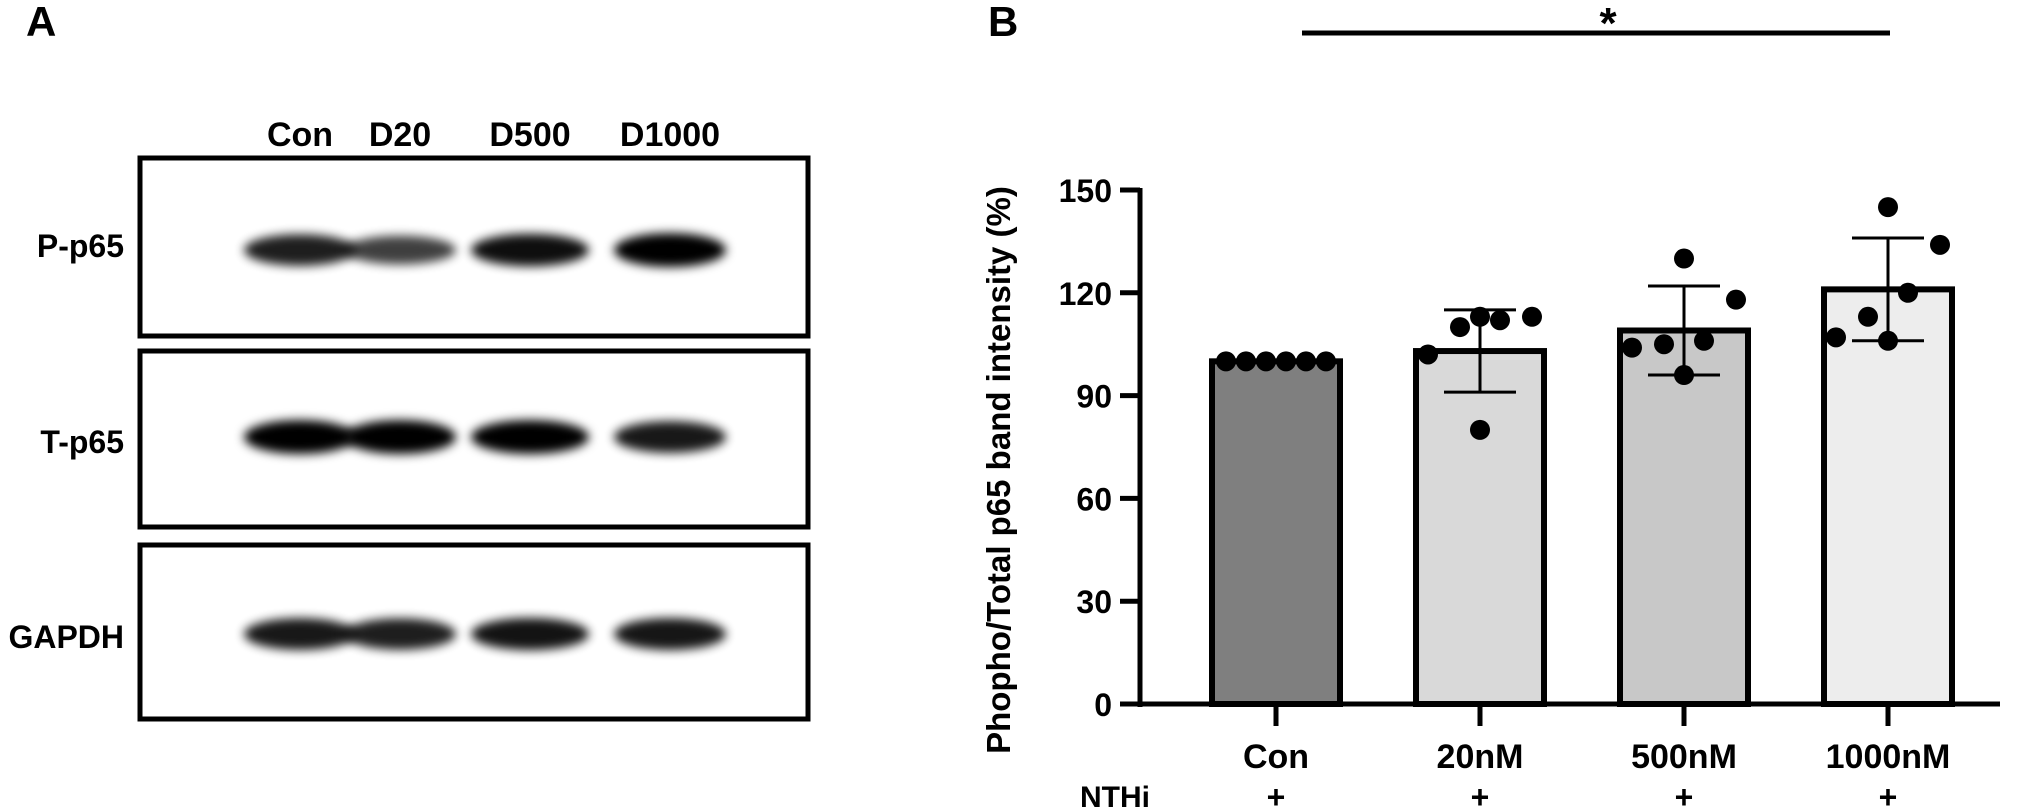 The image size is (2026, 811). Describe the element at coordinates (80, 246) in the screenshot. I see `blot-row-label: P-p65` at that location.